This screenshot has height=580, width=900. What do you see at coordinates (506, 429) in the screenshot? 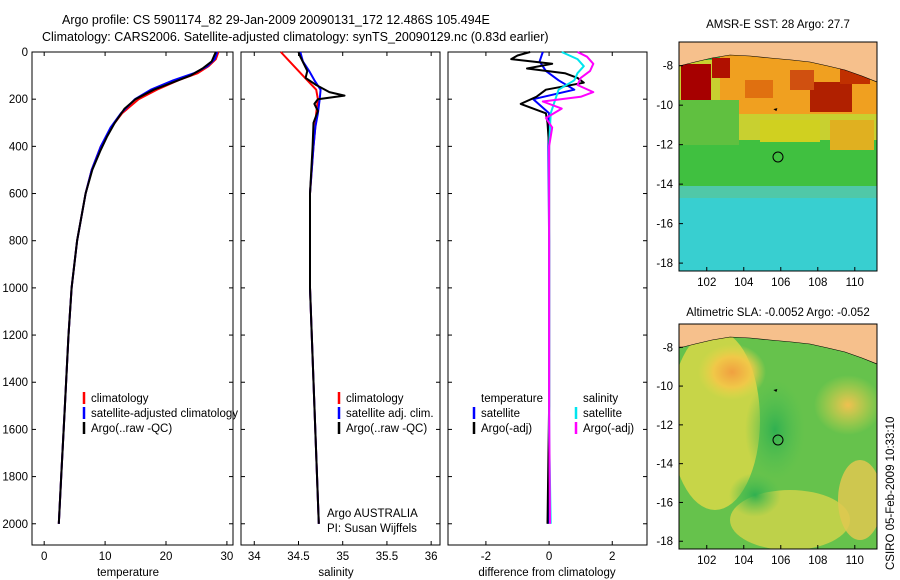
I see `legend-label-temp-argo: Argo(-adj)` at bounding box center [506, 429].